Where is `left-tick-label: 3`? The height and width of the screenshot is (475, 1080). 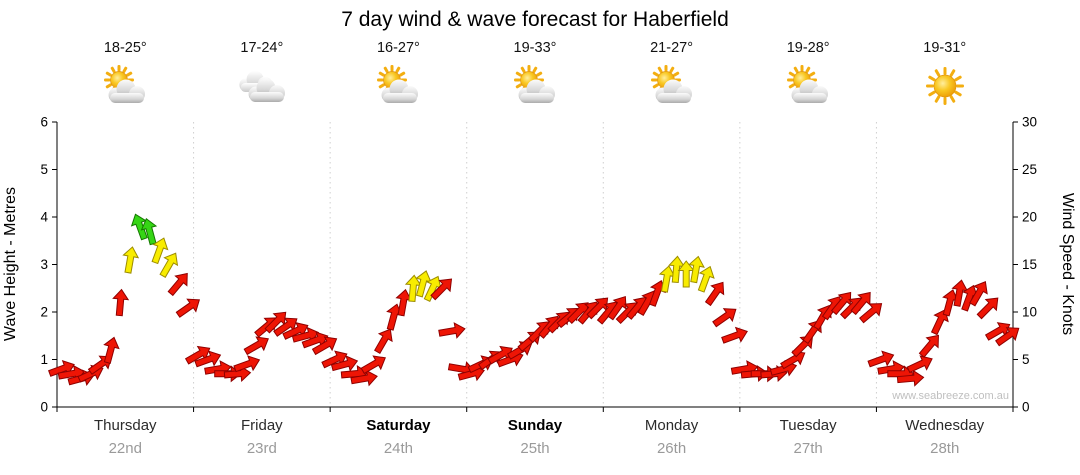
left-tick-label: 3 is located at coordinates (44, 264).